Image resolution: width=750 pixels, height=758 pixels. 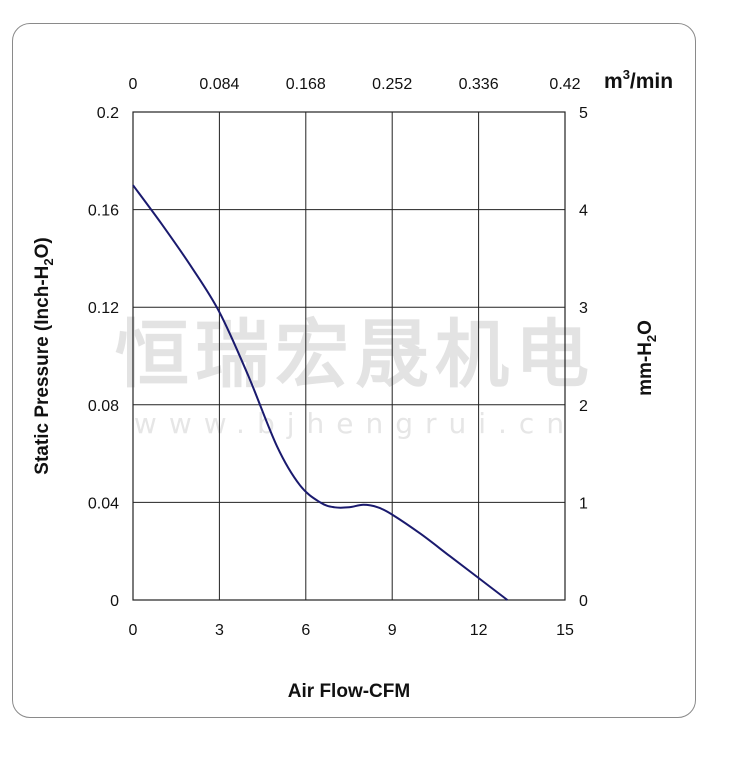 I want to click on watermark: 恒瑞宏晟机电 www.bjhengrui.cn, so click(x=355, y=376).